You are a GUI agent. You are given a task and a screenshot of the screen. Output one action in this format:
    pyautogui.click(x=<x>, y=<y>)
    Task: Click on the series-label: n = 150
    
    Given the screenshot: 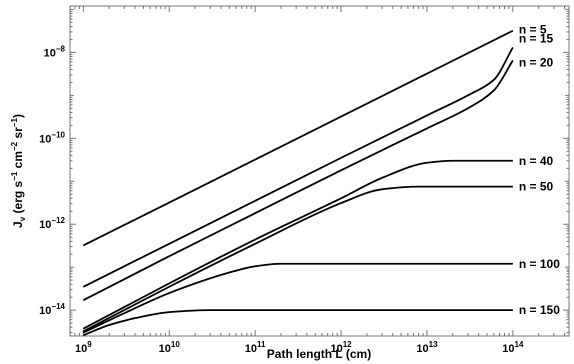 What is the action you would take?
    pyautogui.click(x=539, y=310)
    